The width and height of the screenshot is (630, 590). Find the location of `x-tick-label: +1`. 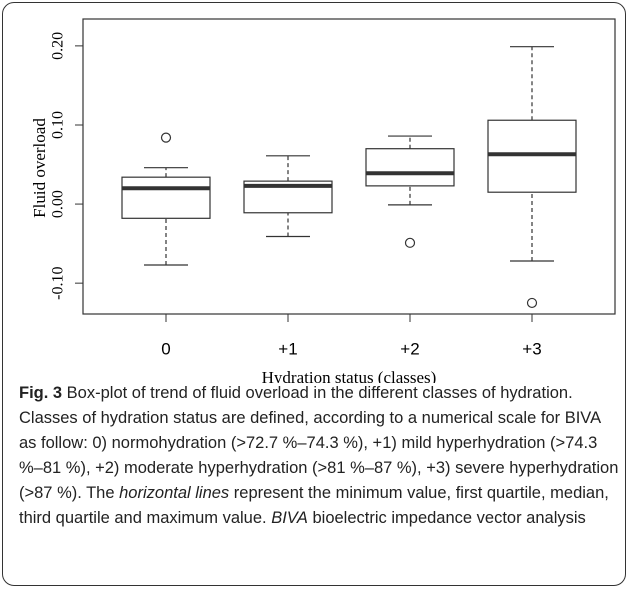

x-tick-label: +1 is located at coordinates (287, 348).